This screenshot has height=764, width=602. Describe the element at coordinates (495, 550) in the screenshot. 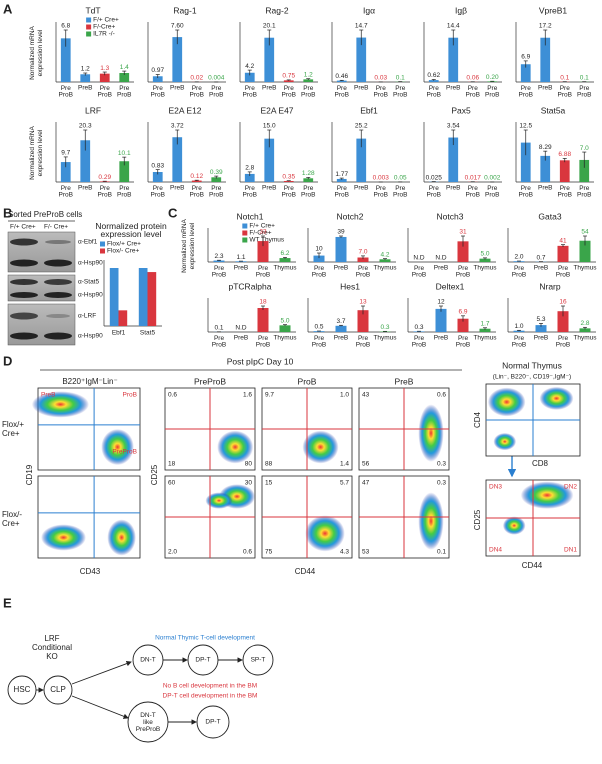

I see `quadrant-label: DN4` at that location.